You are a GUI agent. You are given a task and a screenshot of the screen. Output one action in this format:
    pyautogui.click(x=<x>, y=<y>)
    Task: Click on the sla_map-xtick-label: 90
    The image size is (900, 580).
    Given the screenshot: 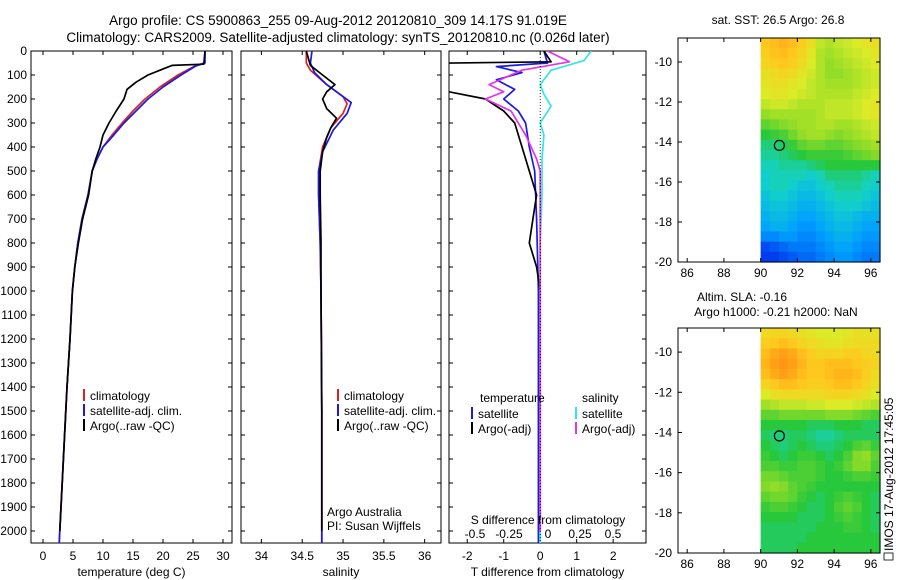 What is the action you would take?
    pyautogui.click(x=761, y=564)
    